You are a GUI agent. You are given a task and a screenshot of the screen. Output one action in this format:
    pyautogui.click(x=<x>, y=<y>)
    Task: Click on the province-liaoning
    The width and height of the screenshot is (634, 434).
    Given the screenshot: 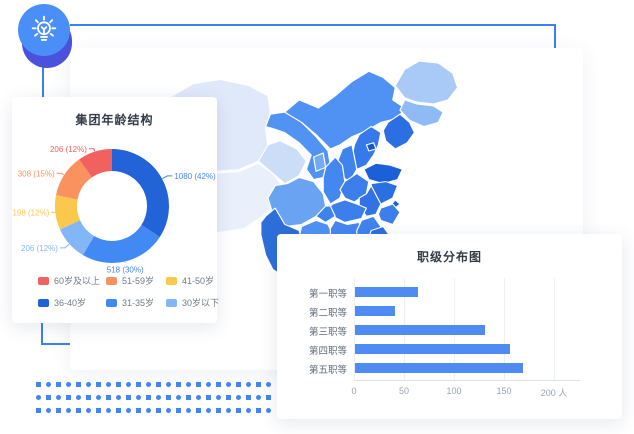 What is the action you would take?
    pyautogui.click(x=398, y=131)
    